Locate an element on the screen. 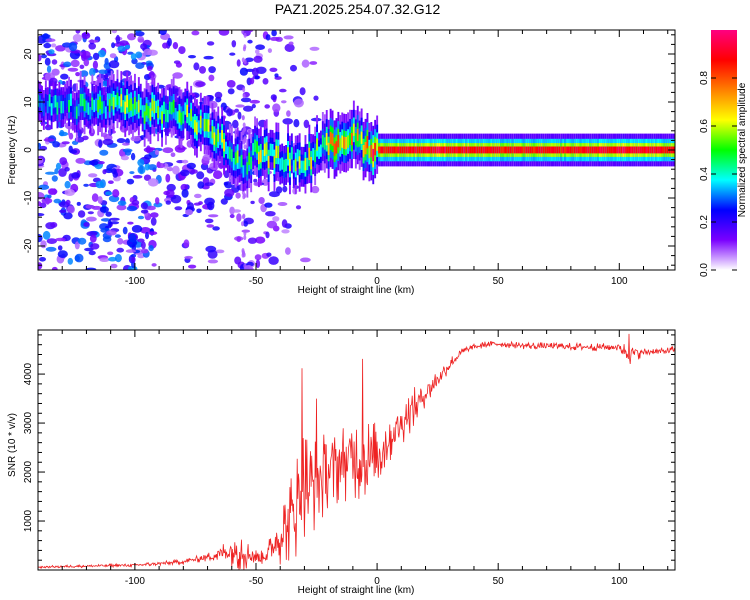 The width and height of the screenshot is (750, 600). colorbar-tick-label: 0.0 is located at coordinates (704, 270).